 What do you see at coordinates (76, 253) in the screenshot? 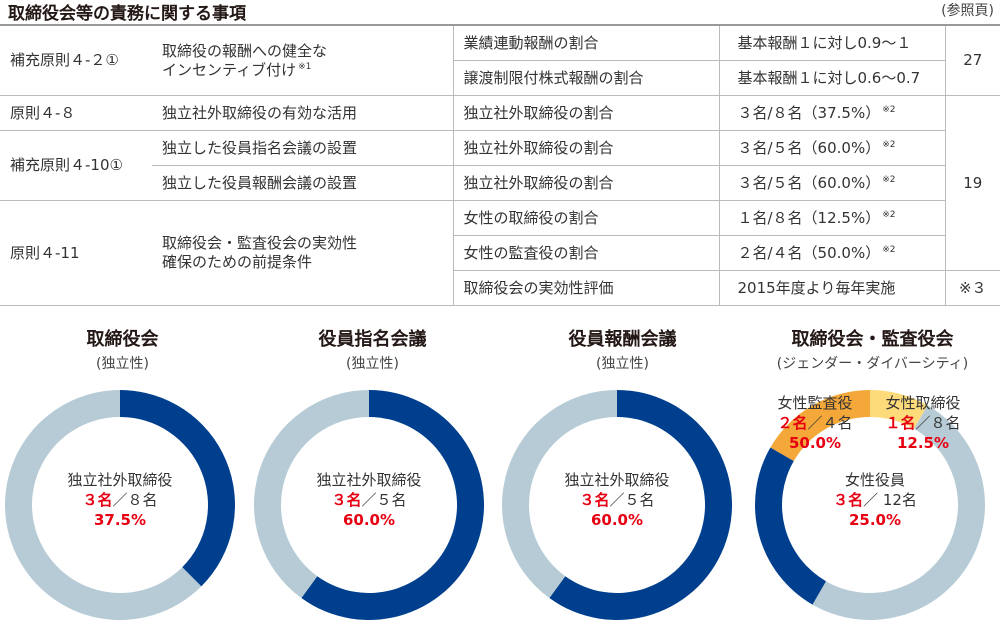
I see `principle-cell: 原則４-11` at bounding box center [76, 253].